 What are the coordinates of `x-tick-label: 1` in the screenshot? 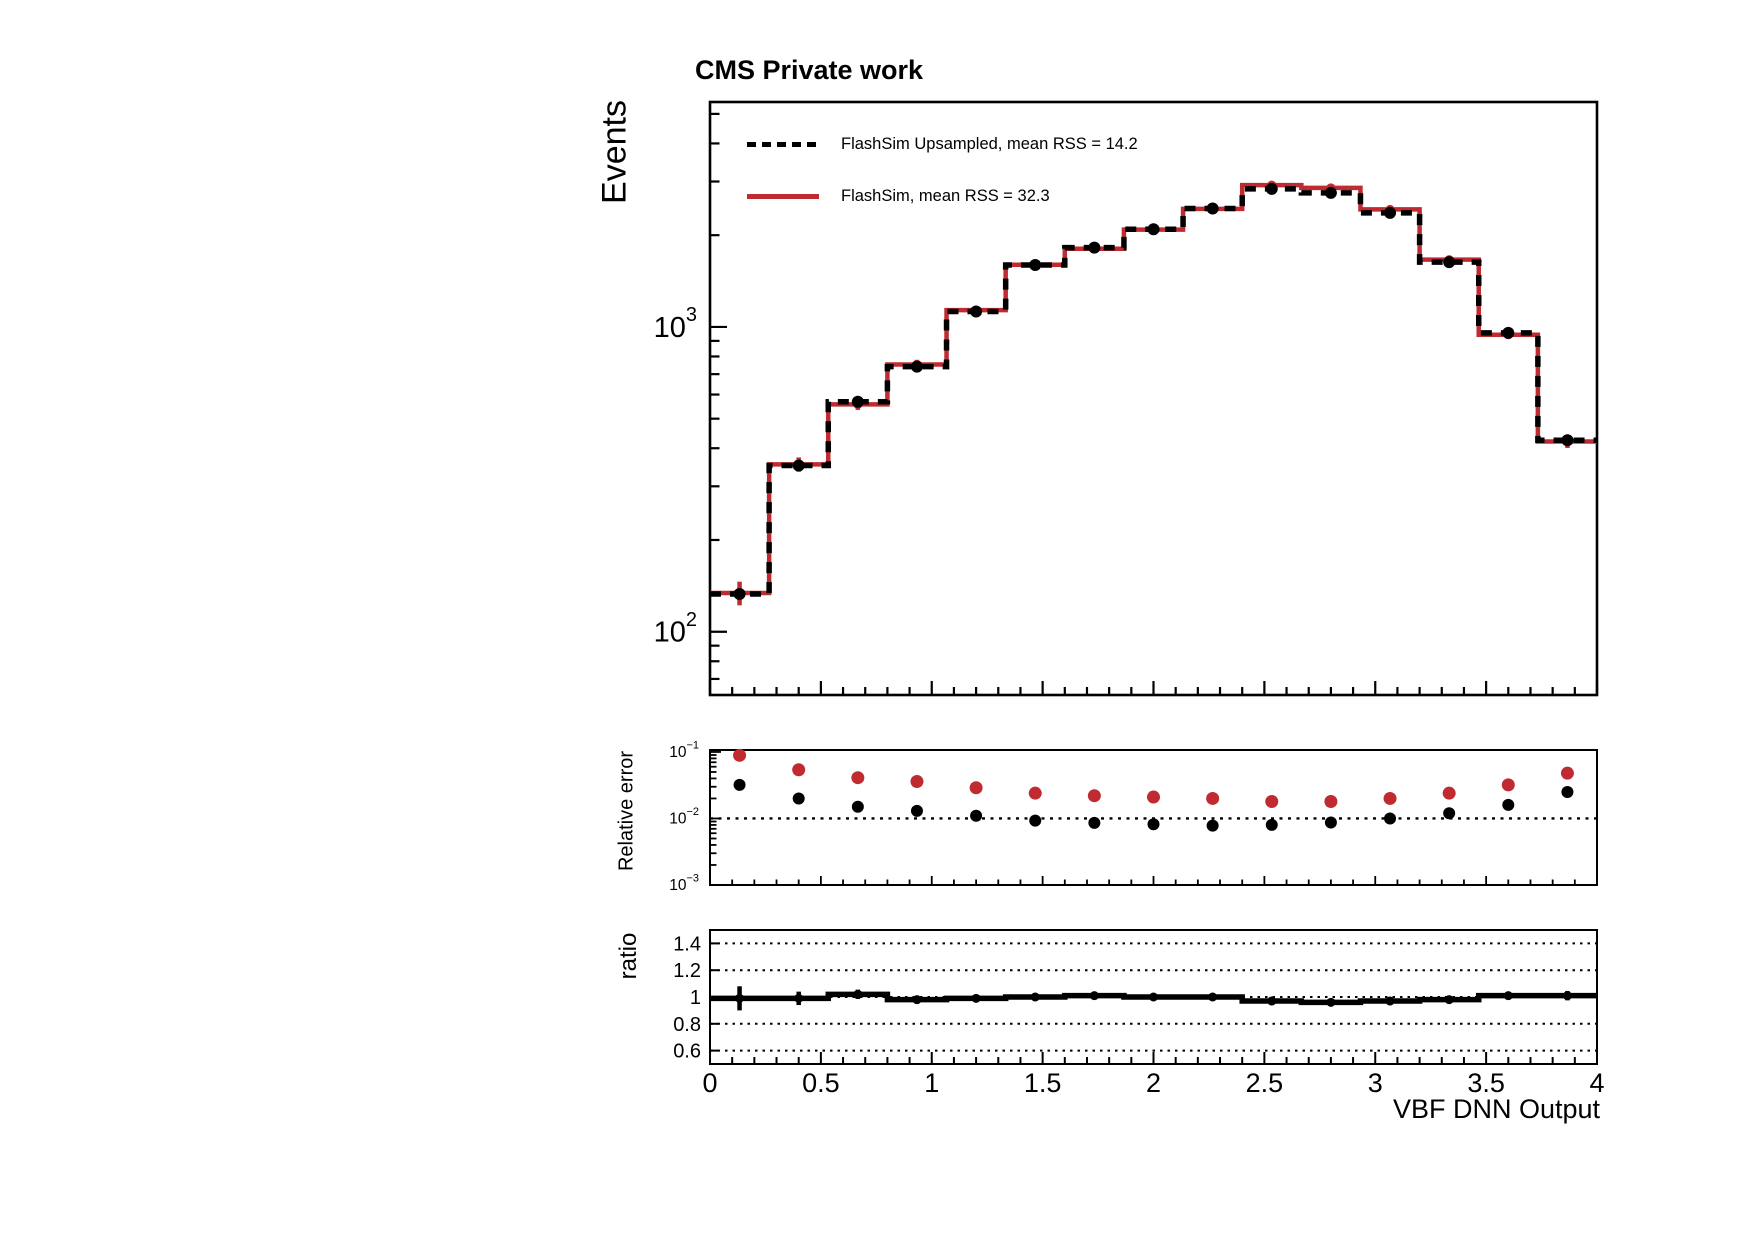 It's located at (931, 1083).